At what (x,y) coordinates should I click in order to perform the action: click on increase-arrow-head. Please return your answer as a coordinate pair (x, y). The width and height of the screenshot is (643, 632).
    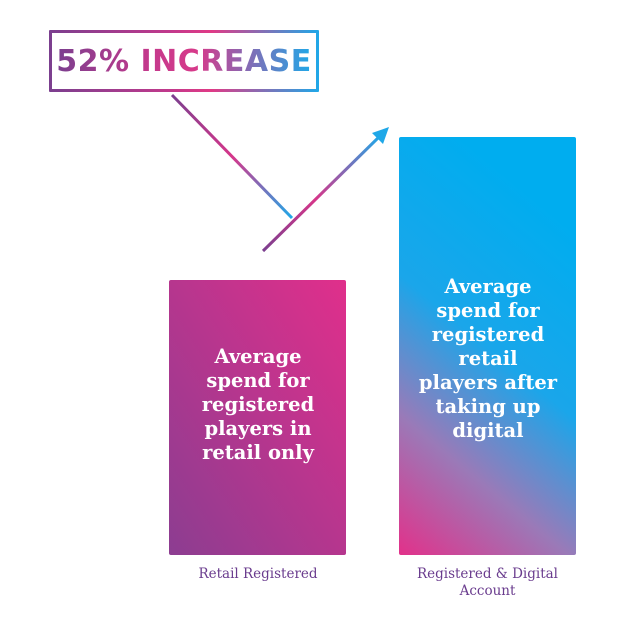
    Looking at the image, I should click on (380, 135).